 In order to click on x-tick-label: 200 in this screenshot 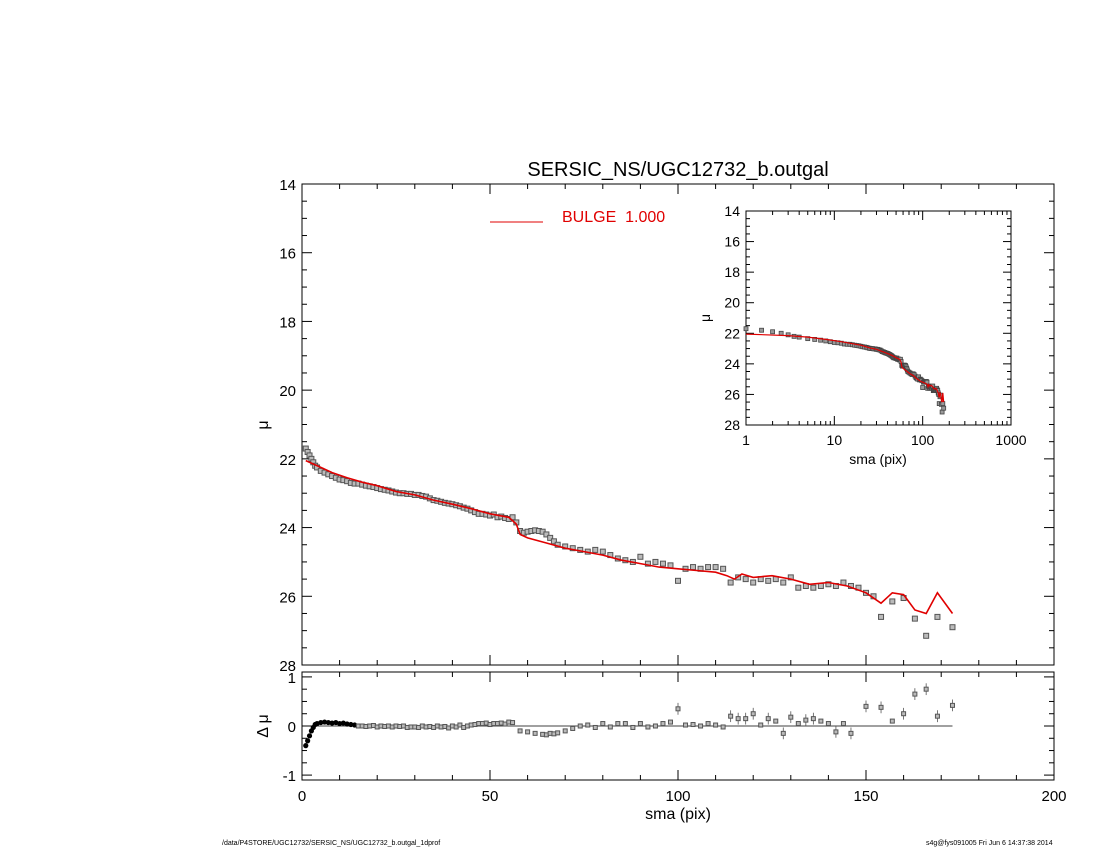, I will do `click(1053, 796)`.